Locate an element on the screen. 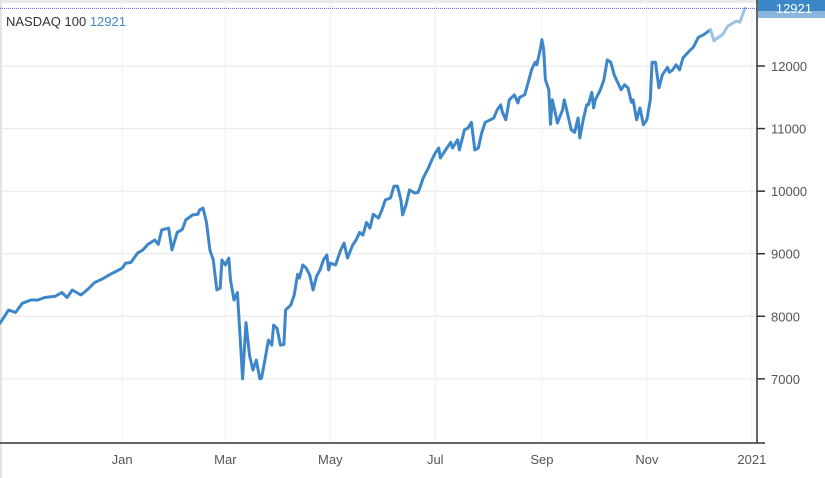  badge-background is located at coordinates (791, 5).